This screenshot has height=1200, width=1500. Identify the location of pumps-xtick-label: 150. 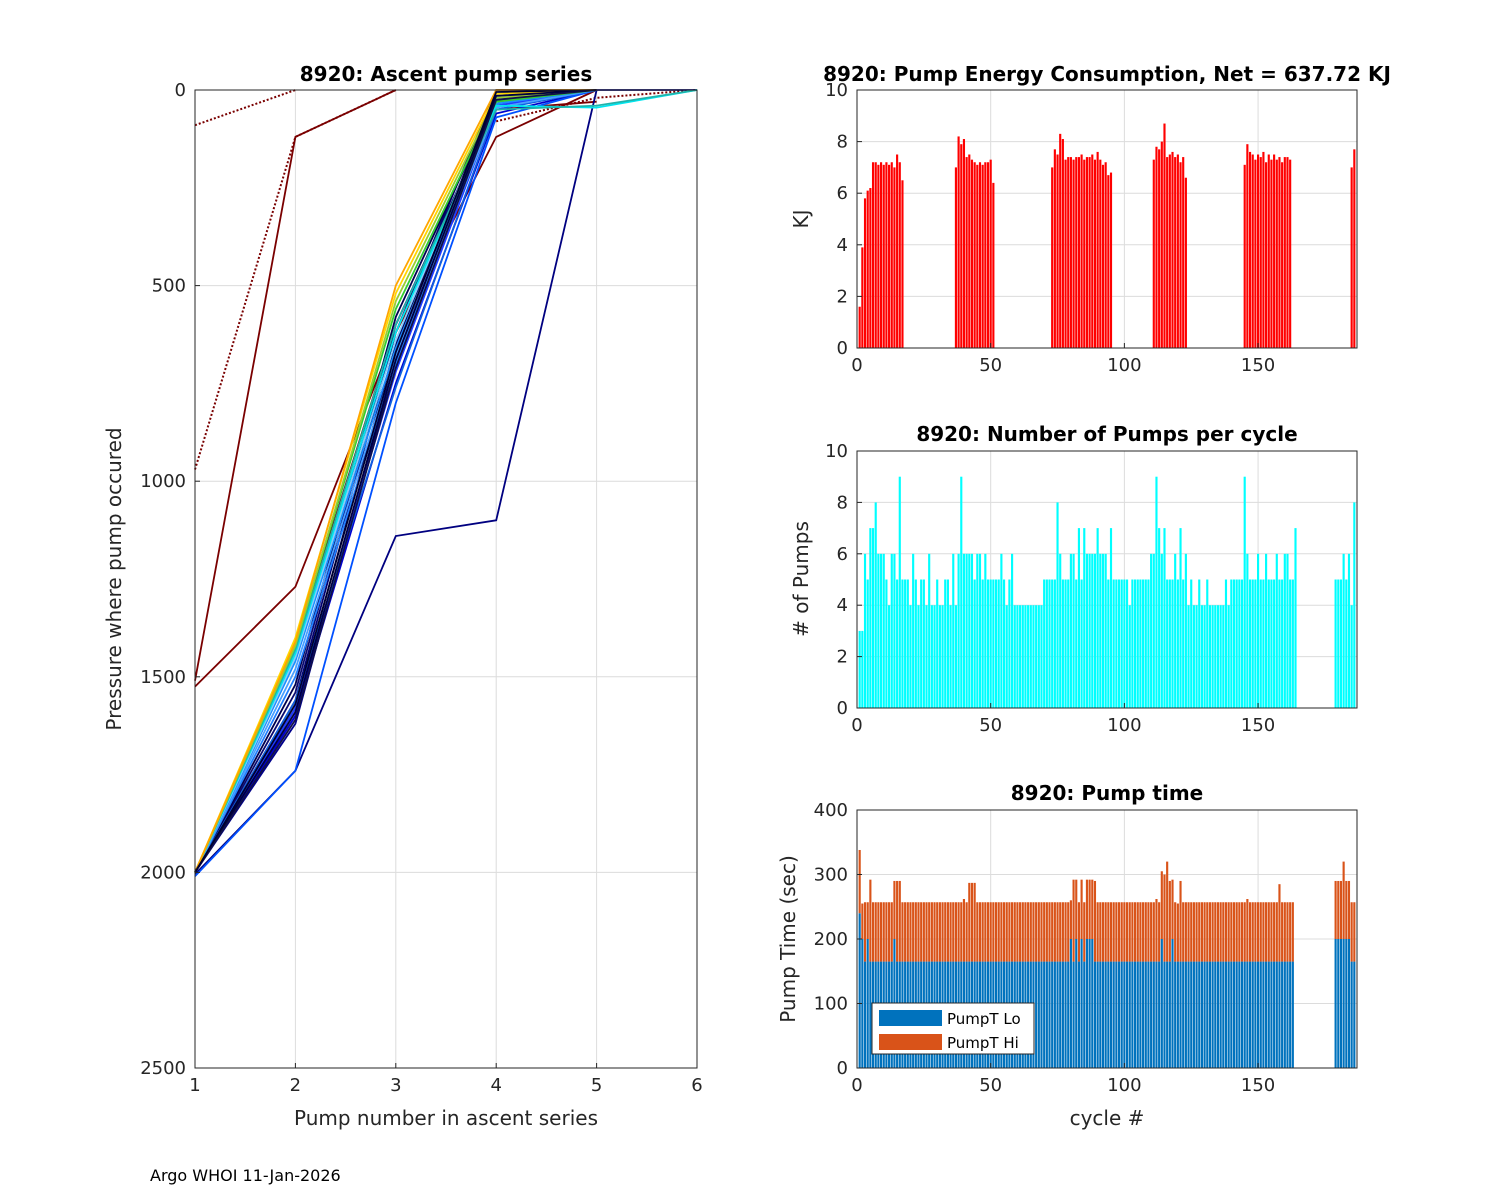
(1258, 725).